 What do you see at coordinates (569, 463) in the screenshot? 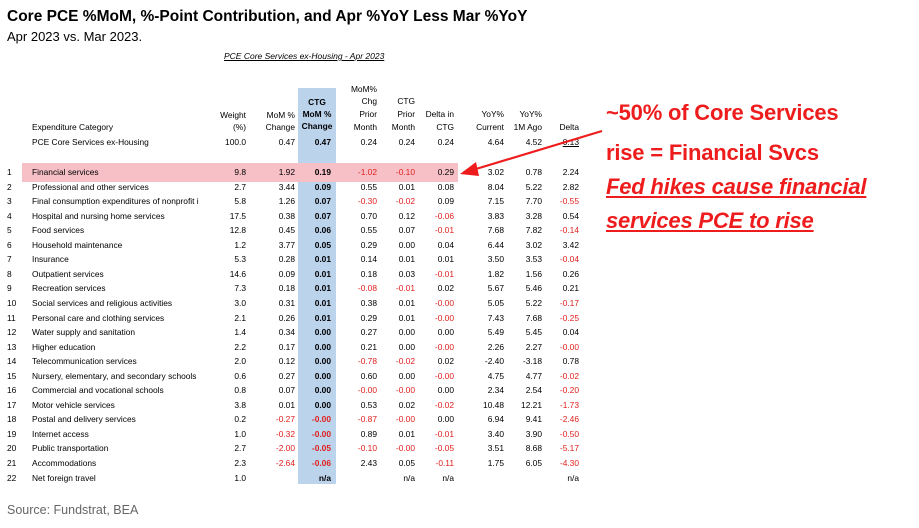
I see `cell-delta: -4.30` at bounding box center [569, 463].